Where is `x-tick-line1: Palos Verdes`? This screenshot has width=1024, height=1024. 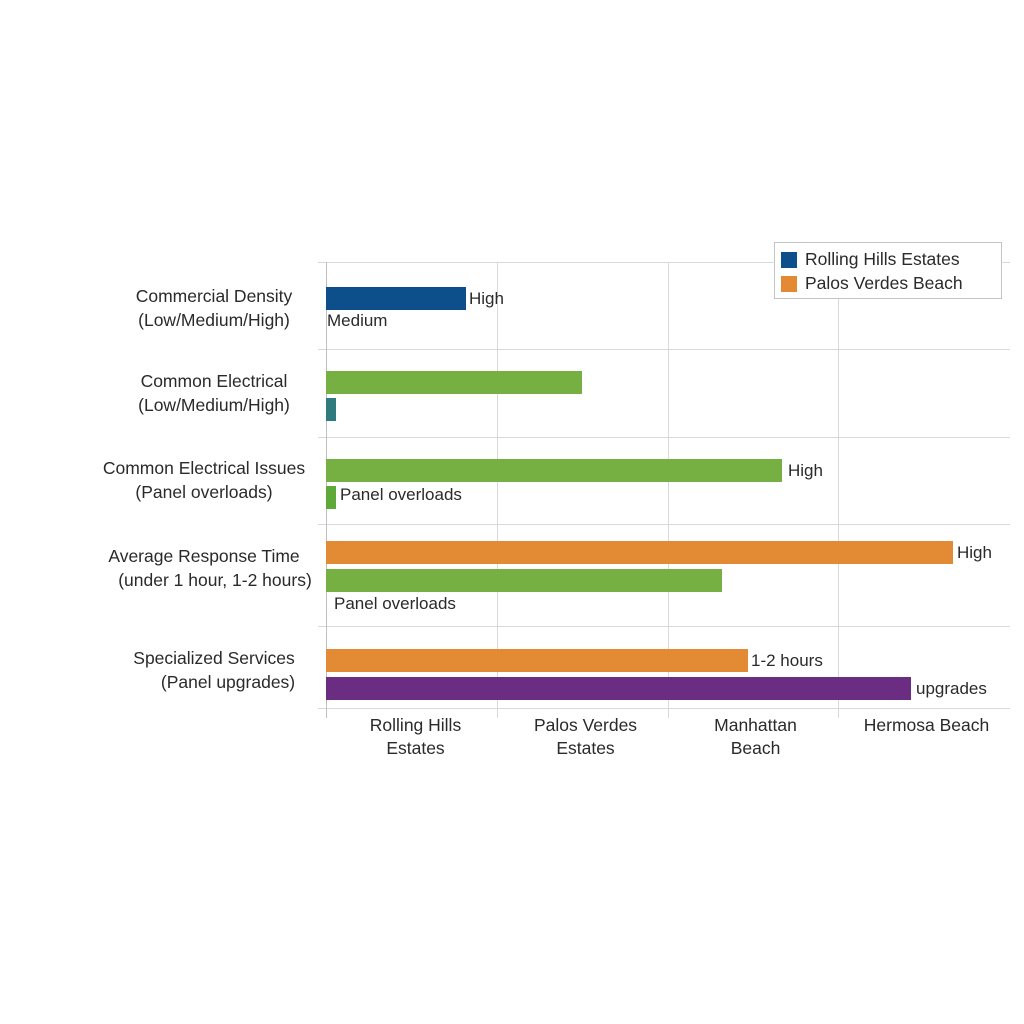
x-tick-line1: Palos Verdes is located at coordinates (585, 725).